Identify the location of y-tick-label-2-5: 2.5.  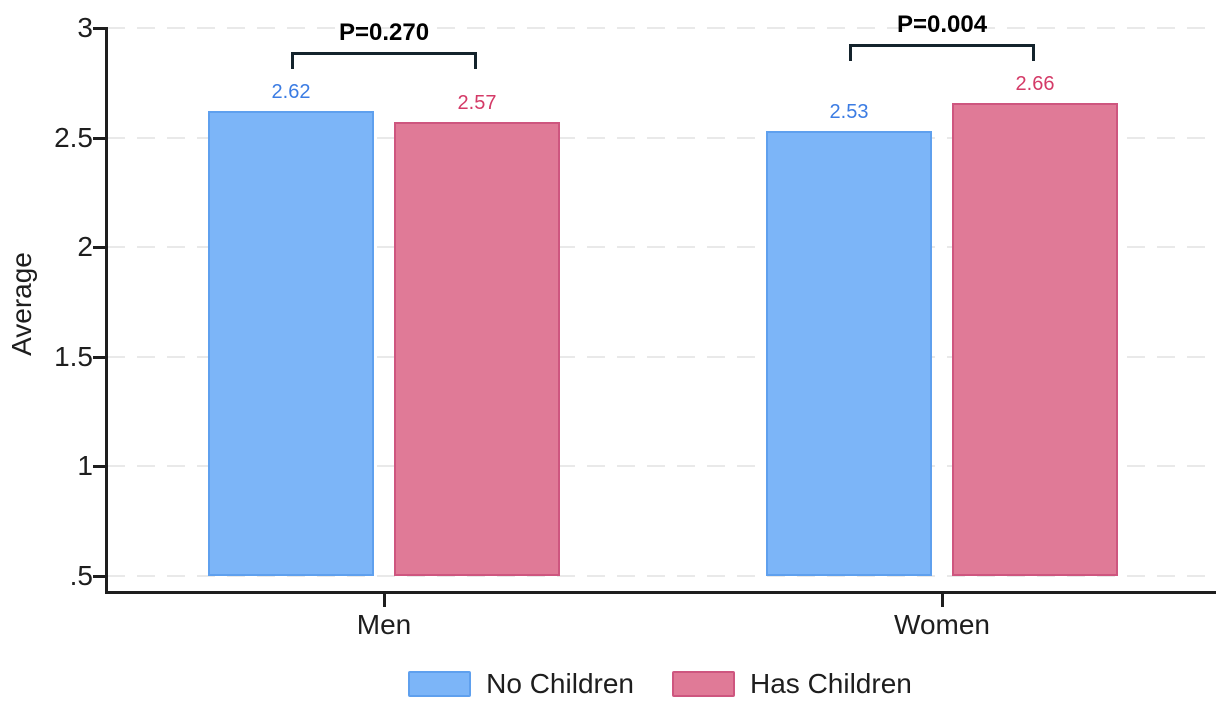
(73, 137).